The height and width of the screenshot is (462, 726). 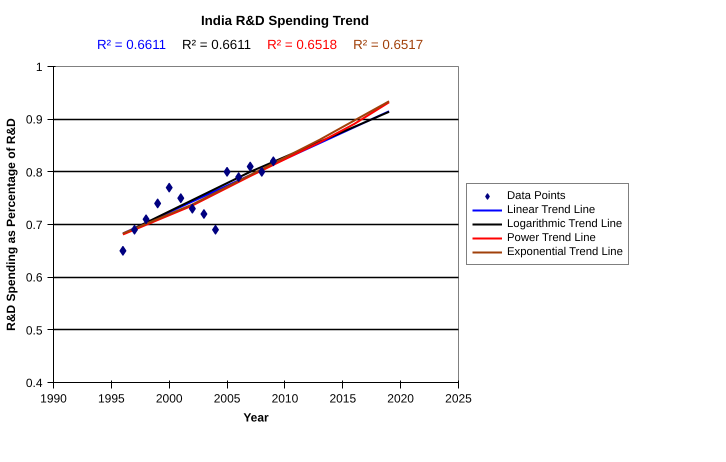 What do you see at coordinates (551, 238) in the screenshot?
I see `legend-label: Power Trend Line` at bounding box center [551, 238].